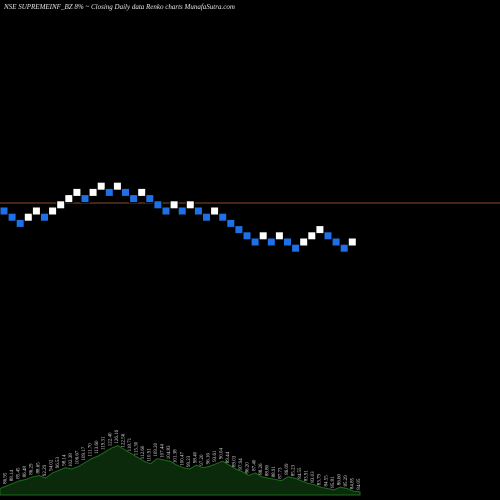 Image resolution: width=500 pixels, height=500 pixels. What do you see at coordinates (176, 456) in the screenshot?
I see `volume-label: 101.38` at bounding box center [176, 456].